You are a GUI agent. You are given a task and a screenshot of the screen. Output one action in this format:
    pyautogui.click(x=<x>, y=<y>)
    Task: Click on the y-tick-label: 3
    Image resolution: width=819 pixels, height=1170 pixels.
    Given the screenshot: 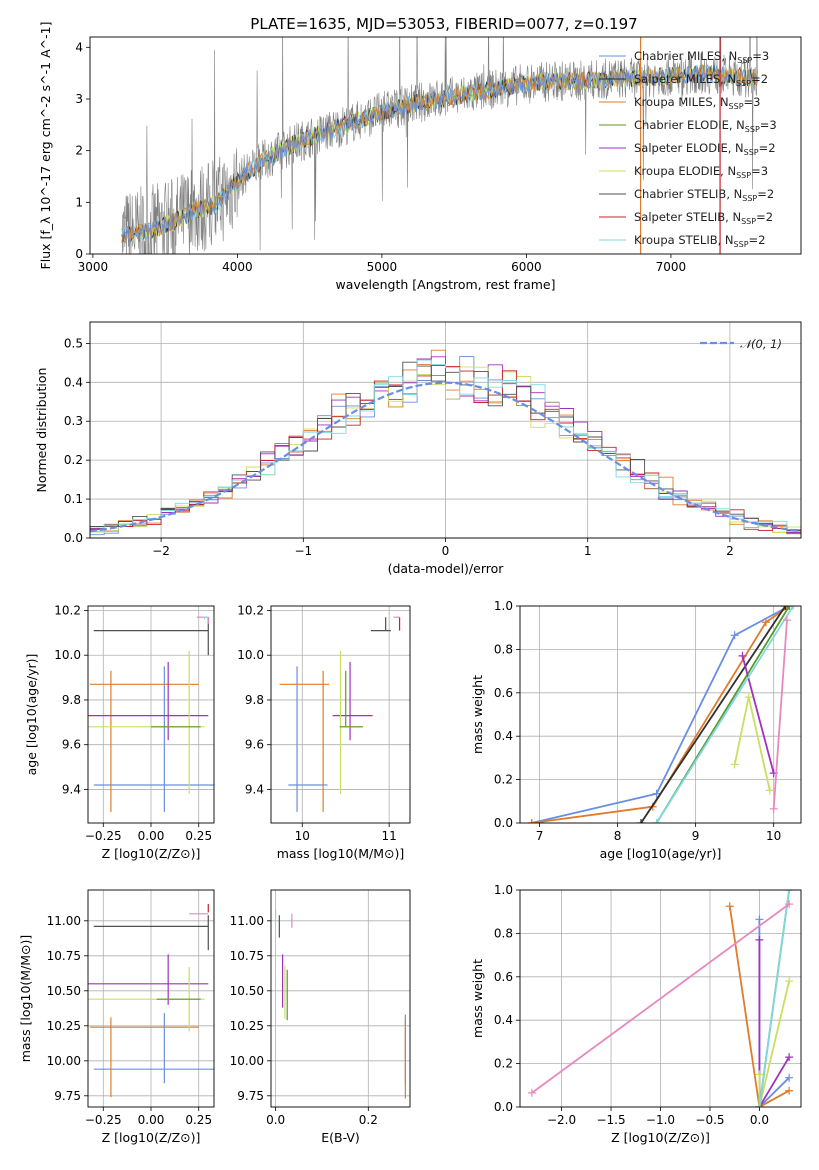 What is the action you would take?
    pyautogui.click(x=79, y=99)
    